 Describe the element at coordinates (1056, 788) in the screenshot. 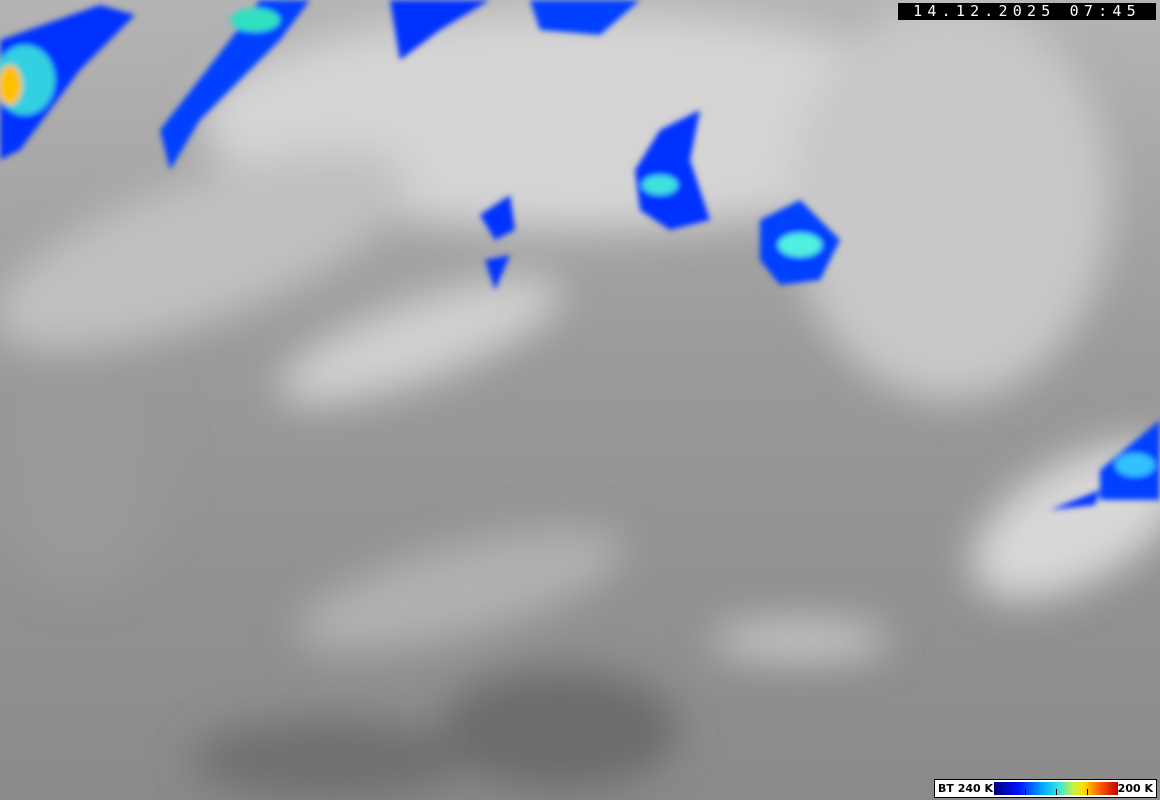

I see `legend-color-bar` at that location.